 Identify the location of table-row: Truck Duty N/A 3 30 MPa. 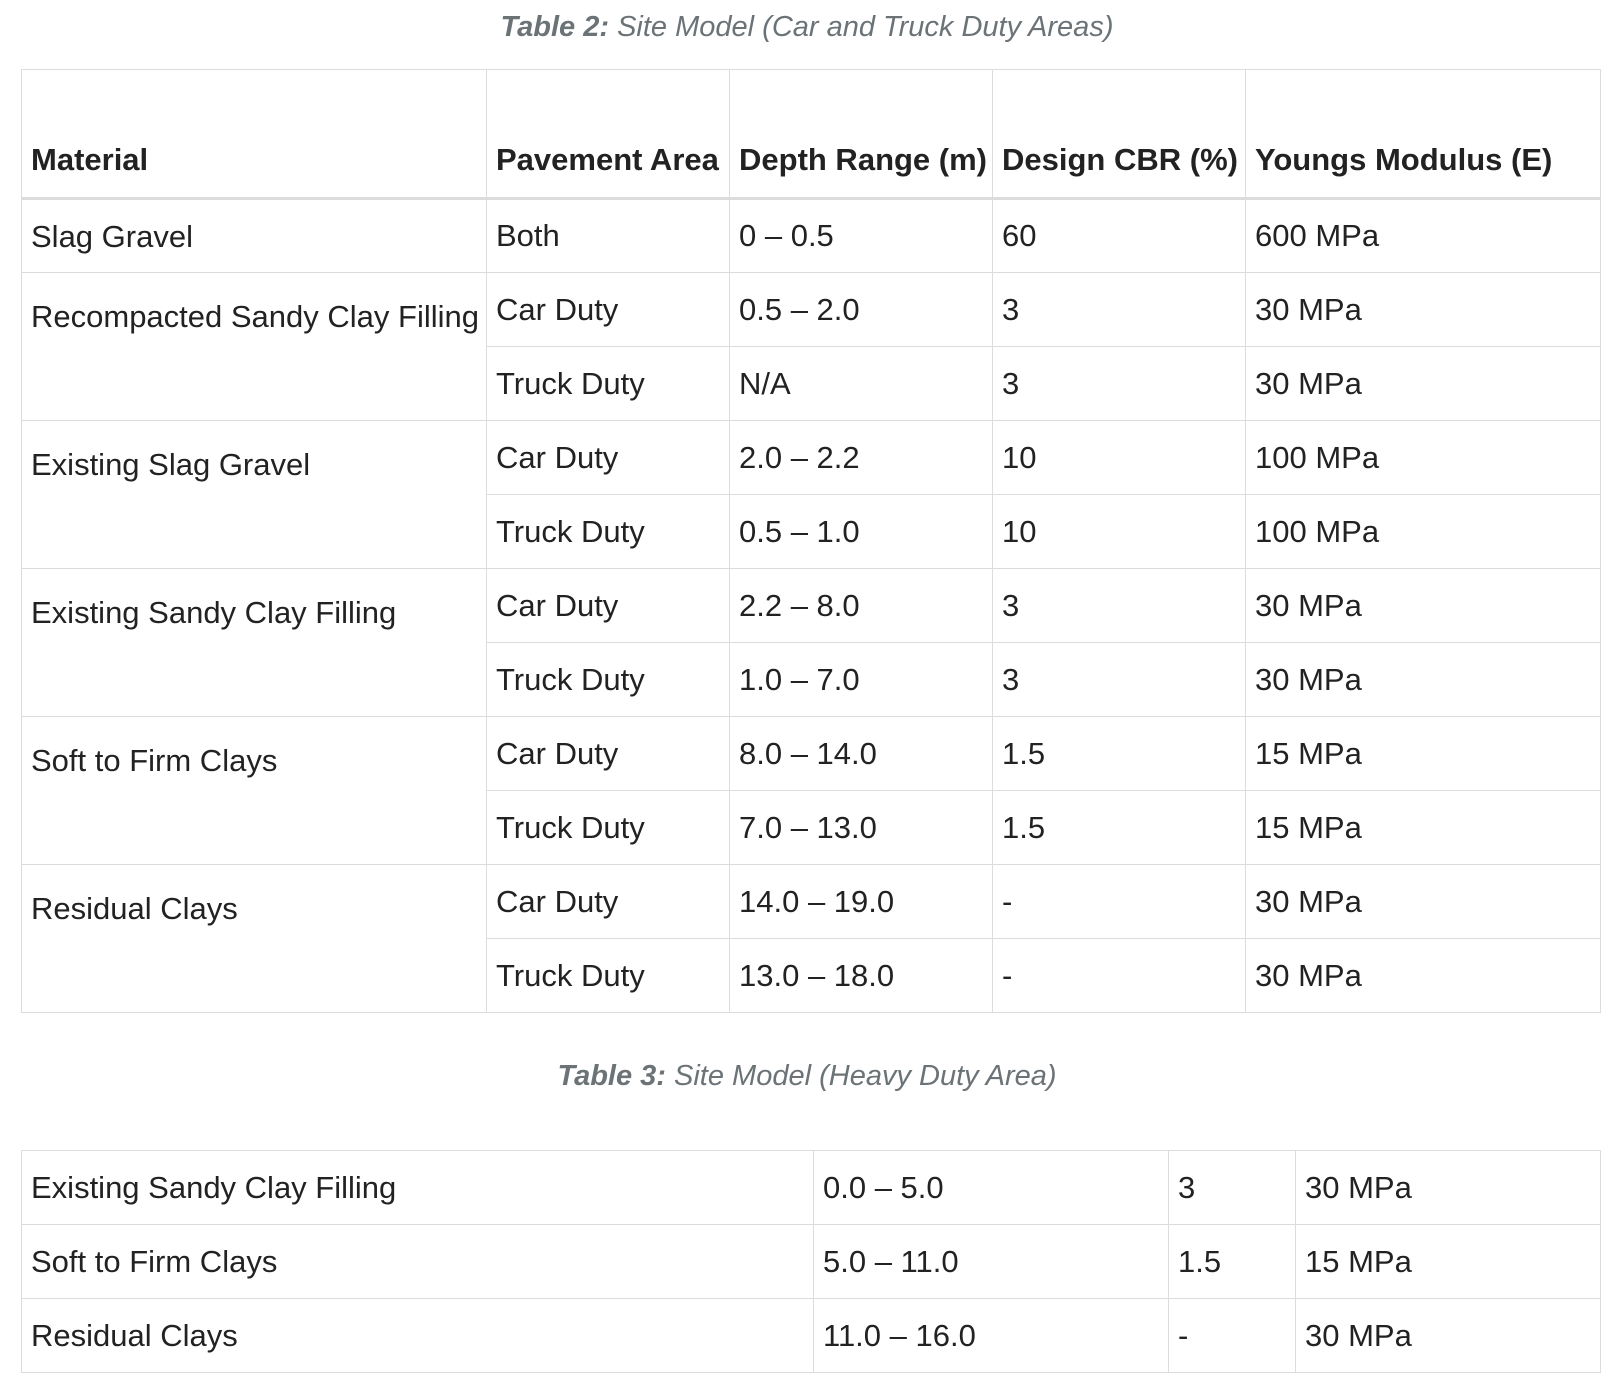
(811, 383).